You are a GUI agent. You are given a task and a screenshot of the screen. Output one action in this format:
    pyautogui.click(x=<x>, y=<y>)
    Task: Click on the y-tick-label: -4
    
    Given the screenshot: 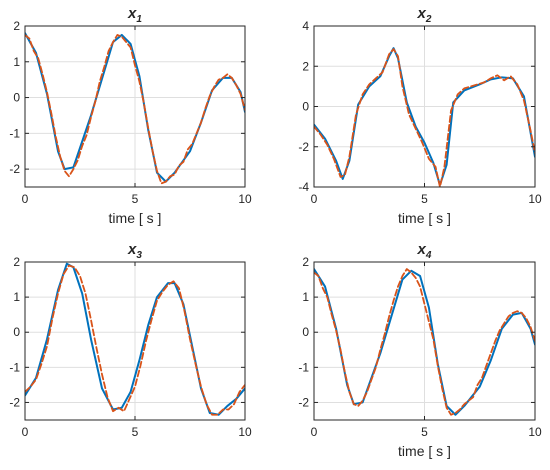 What is the action you would take?
    pyautogui.click(x=303, y=187)
    